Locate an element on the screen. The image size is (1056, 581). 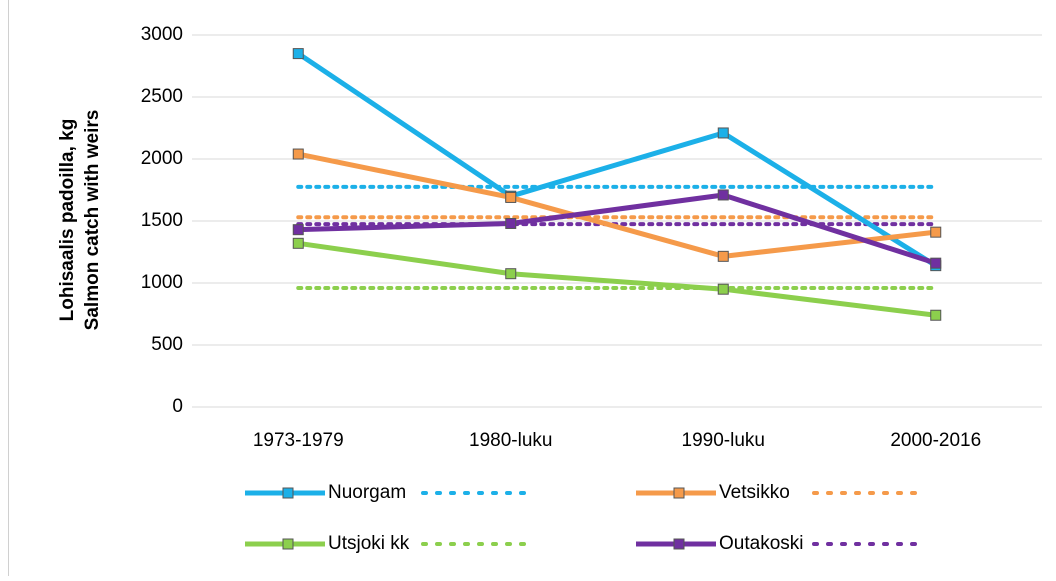
x-tick-label: 1980-luku is located at coordinates (510, 440).